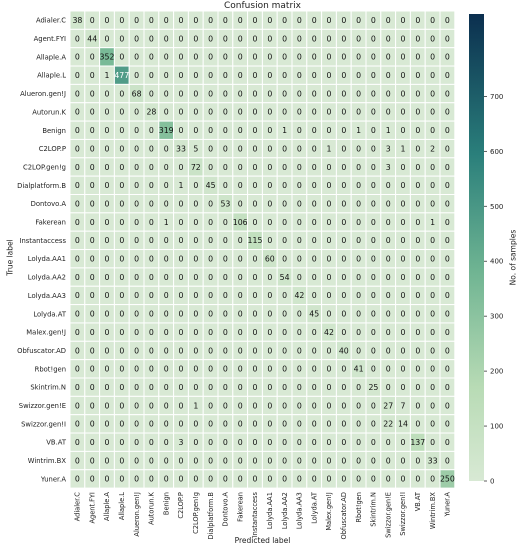  Describe the element at coordinates (403, 424) in the screenshot. I see `cell-value-label: 14` at that location.